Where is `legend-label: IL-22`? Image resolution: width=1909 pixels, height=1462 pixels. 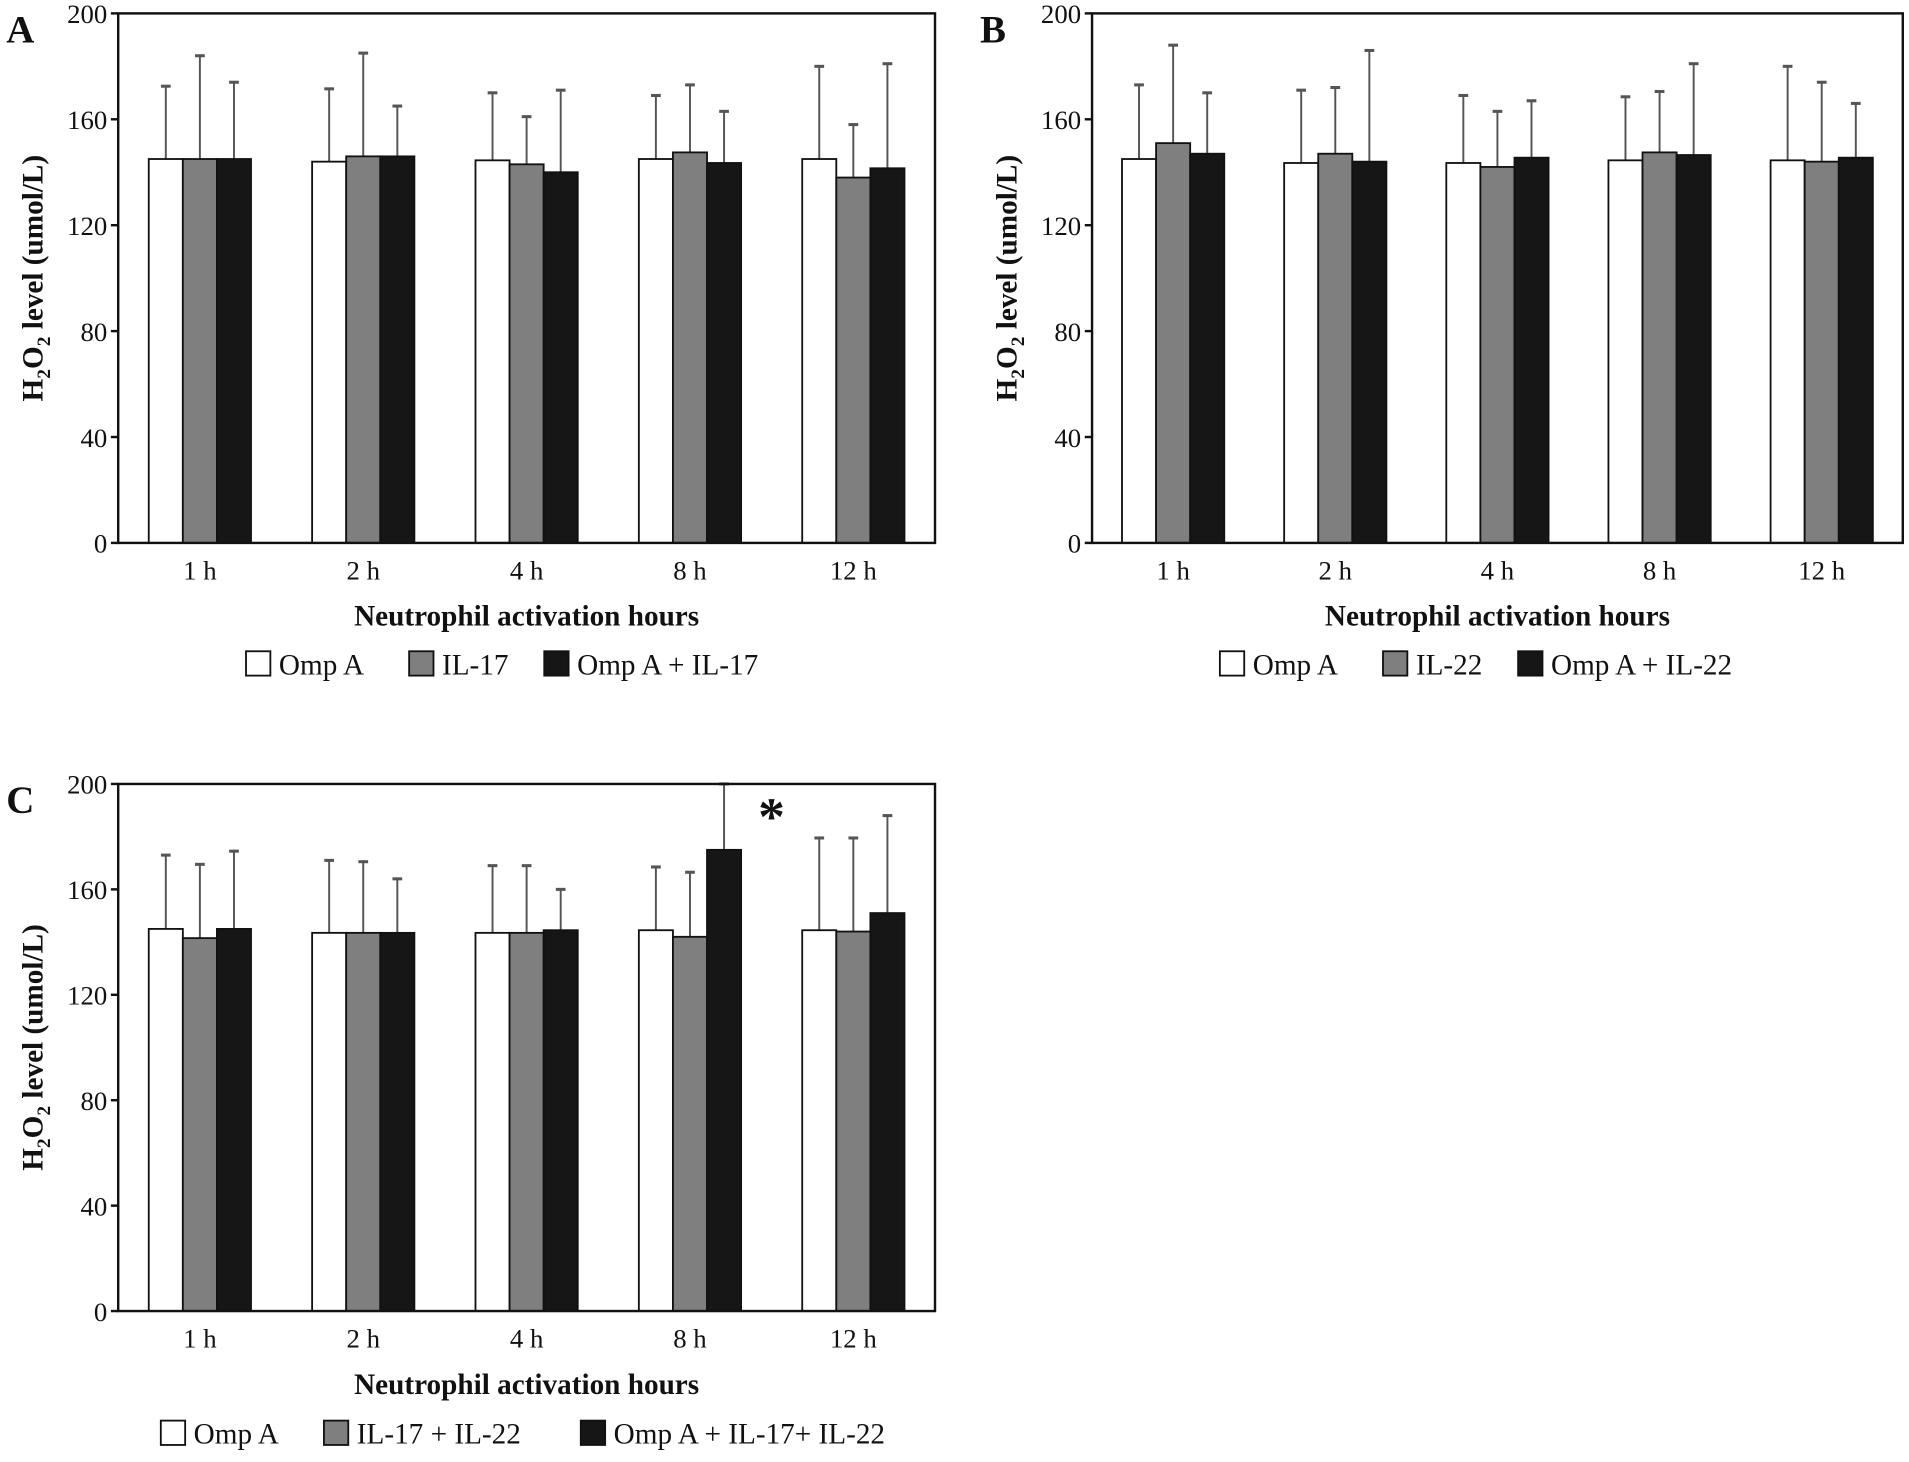
legend-label: IL-22 is located at coordinates (1449, 665).